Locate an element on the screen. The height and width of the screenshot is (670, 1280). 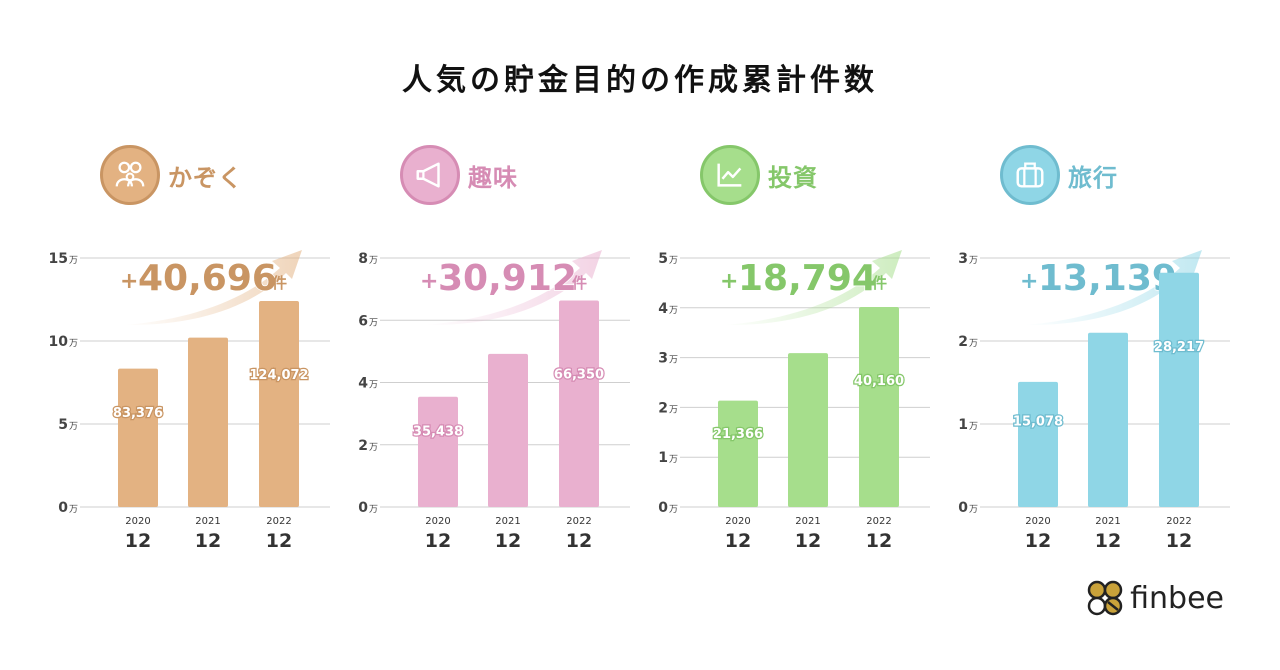
category-header: 旅行 is located at coordinates (1059, 175).